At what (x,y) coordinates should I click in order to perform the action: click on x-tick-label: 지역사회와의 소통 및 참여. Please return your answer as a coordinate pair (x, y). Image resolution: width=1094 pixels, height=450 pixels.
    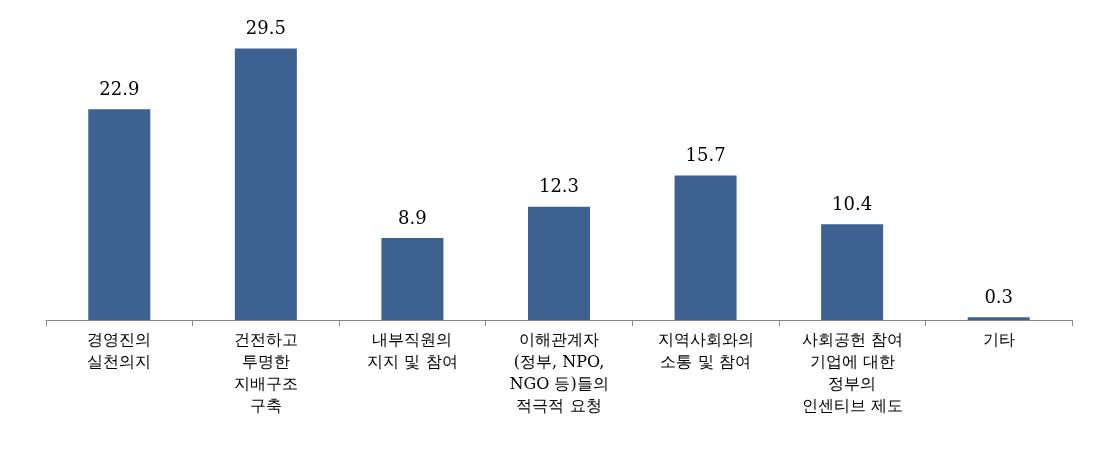
    Looking at the image, I should click on (705, 350).